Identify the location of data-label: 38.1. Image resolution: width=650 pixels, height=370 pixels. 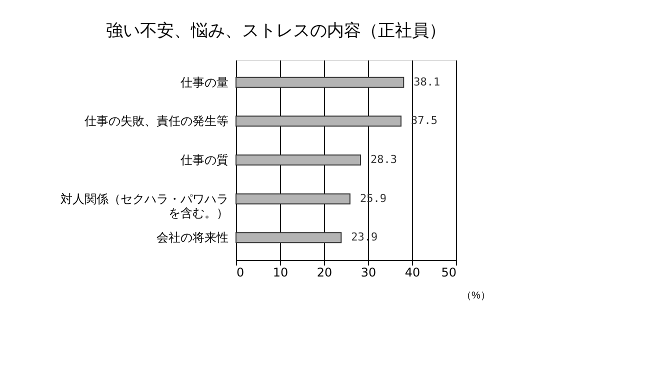
(427, 81).